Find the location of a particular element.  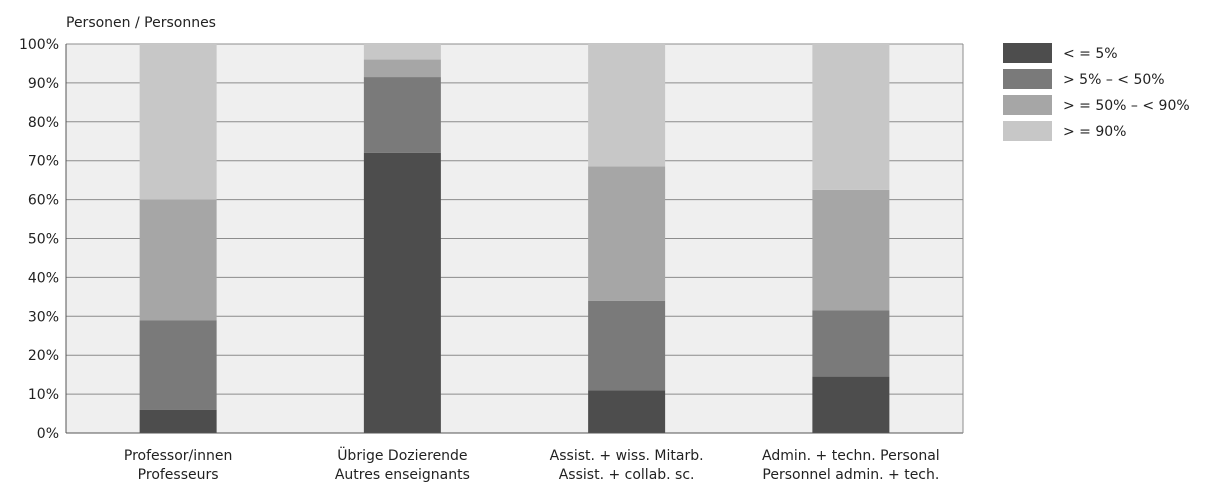

x-tick-label: Autres enseignants is located at coordinates (402, 475).